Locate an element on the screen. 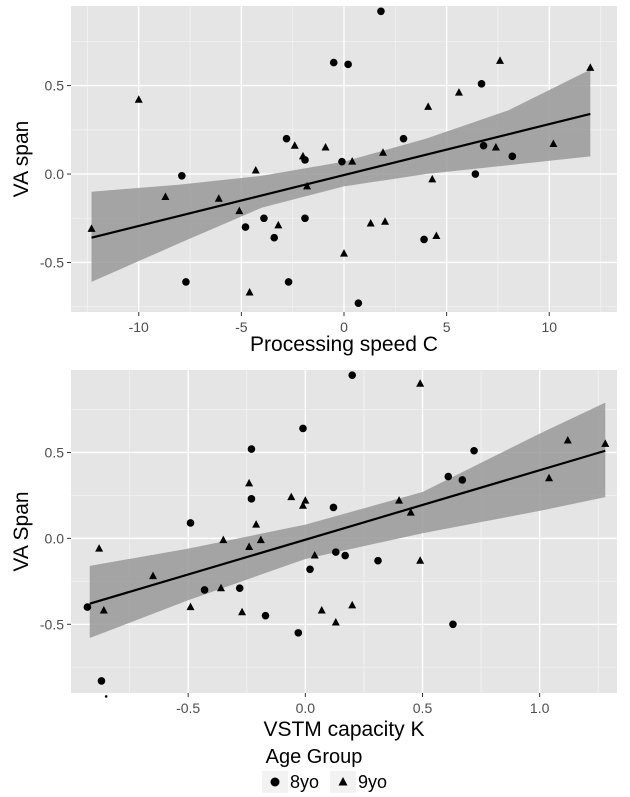 The height and width of the screenshot is (797, 630). x-tick-label: -0.5 is located at coordinates (188, 708).